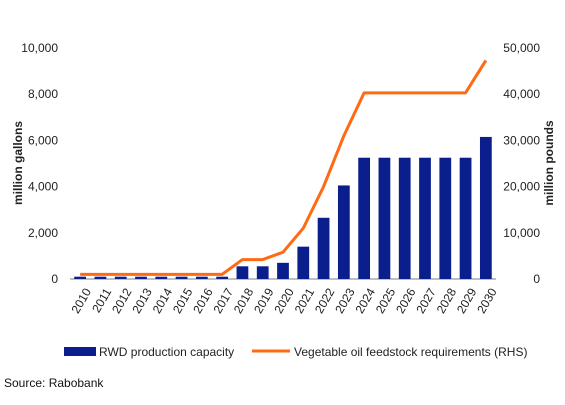  I want to click on x-tick-label: 2028, so click(447, 300).